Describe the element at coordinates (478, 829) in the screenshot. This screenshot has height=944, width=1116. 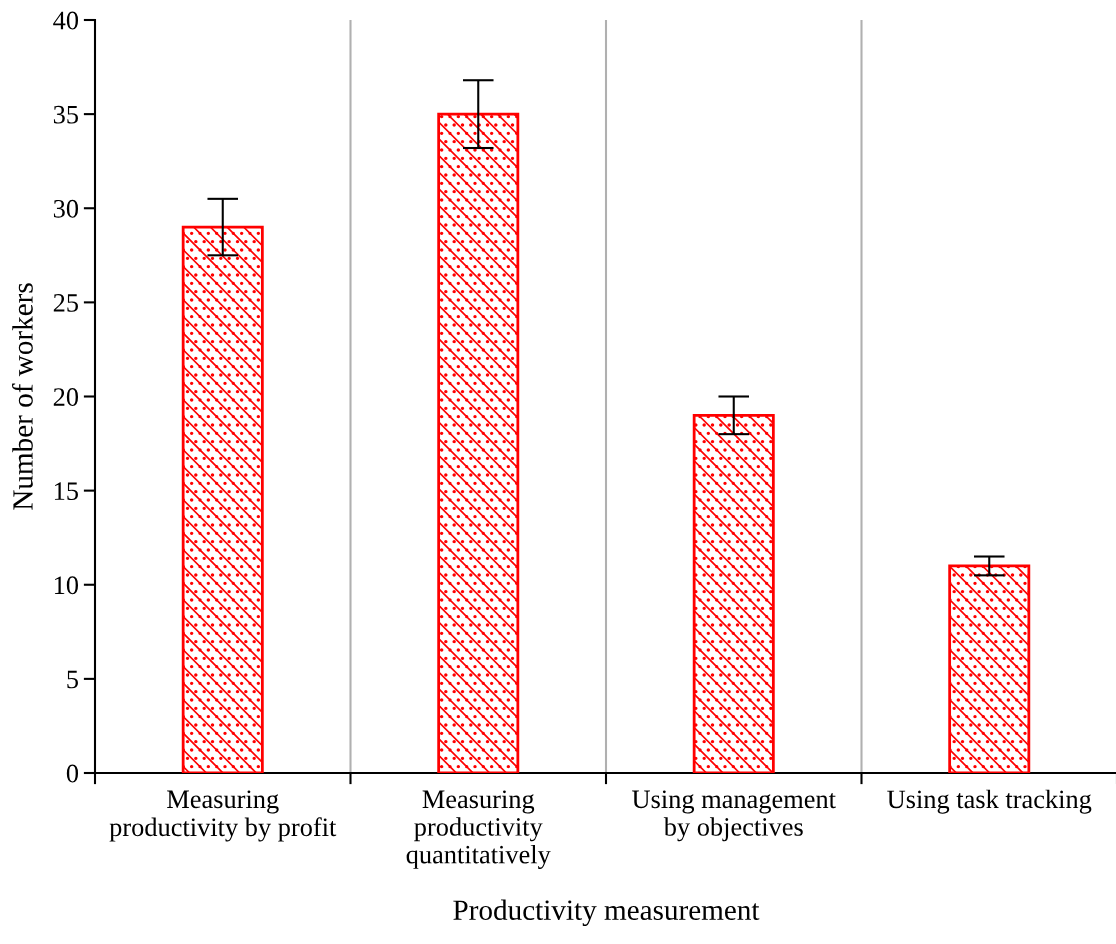
I see `x-tick-label: Measuring productivity quantitatively` at that location.